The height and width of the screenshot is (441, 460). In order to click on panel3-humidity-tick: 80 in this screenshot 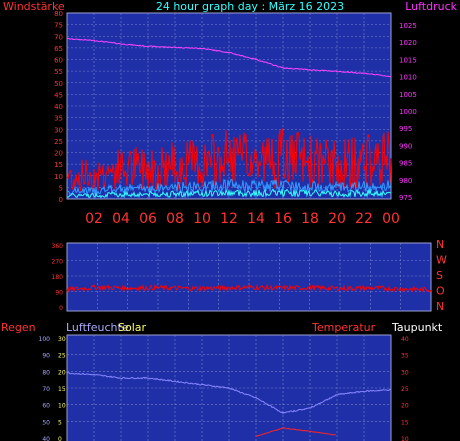, I will do `click(46, 372)`.